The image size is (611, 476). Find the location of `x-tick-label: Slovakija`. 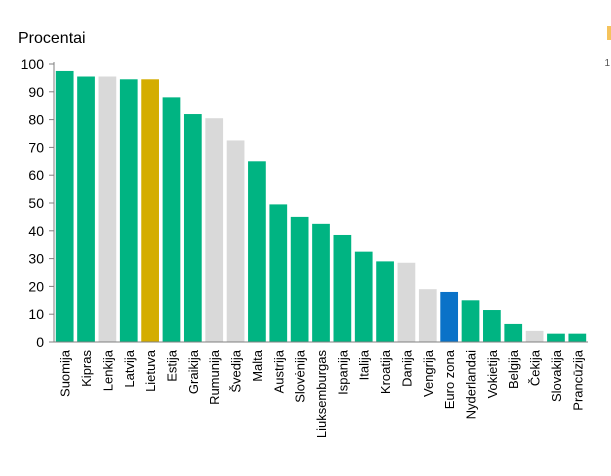

x-tick-label: Slovakija is located at coordinates (556, 375).